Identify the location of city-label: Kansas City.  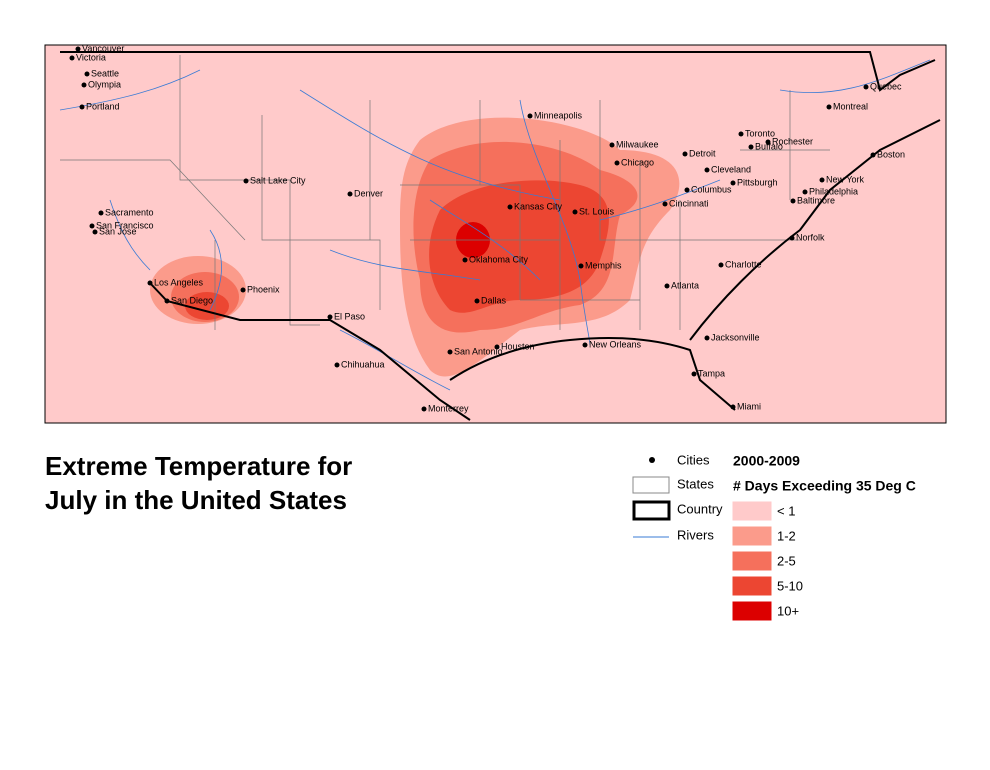
(538, 206).